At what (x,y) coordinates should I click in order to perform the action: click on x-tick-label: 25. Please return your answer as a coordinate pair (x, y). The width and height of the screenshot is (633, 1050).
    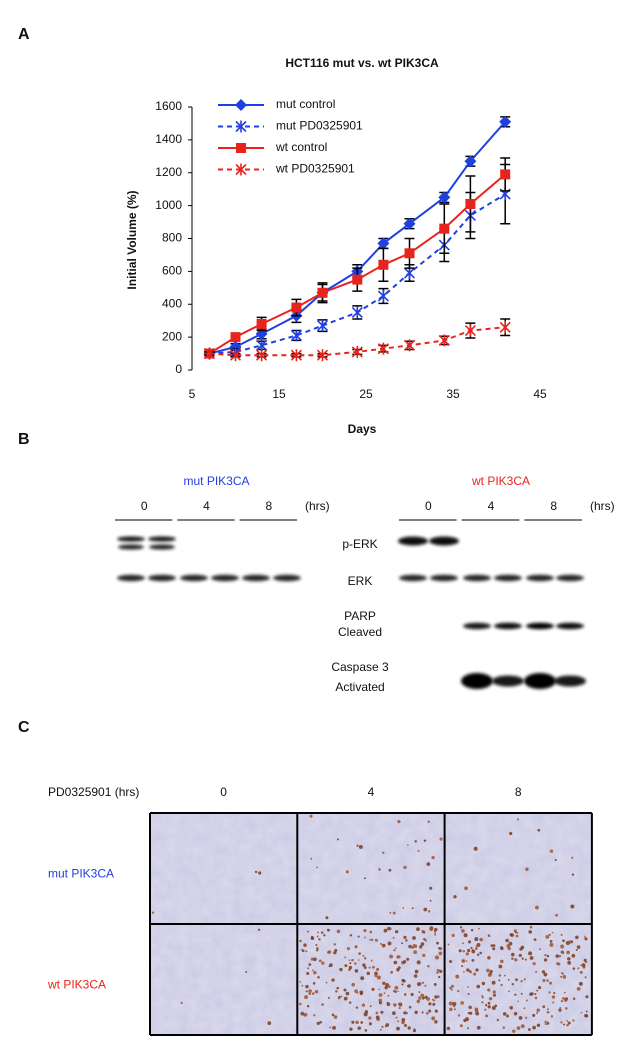
    Looking at the image, I should click on (366, 394).